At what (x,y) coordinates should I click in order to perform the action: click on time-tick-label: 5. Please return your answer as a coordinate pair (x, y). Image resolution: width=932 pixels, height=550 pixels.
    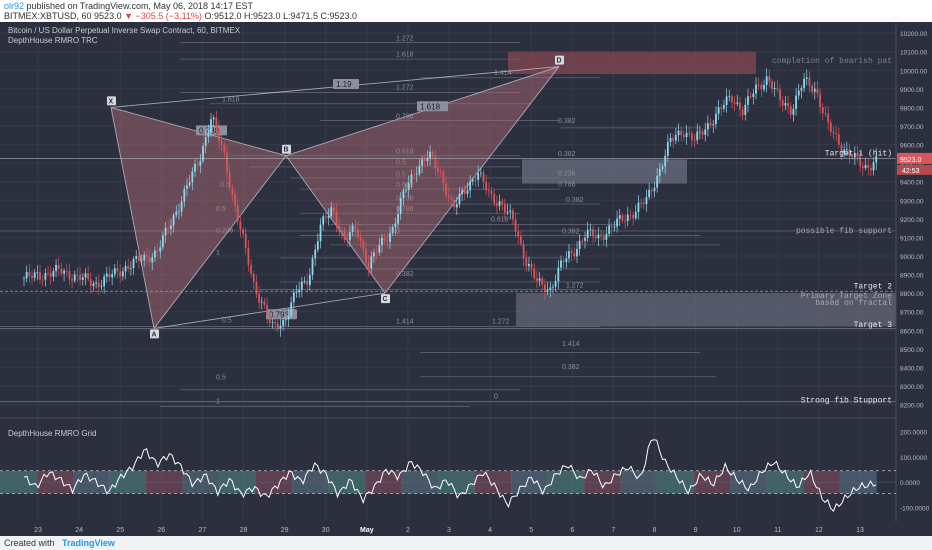
    Looking at the image, I should click on (531, 530).